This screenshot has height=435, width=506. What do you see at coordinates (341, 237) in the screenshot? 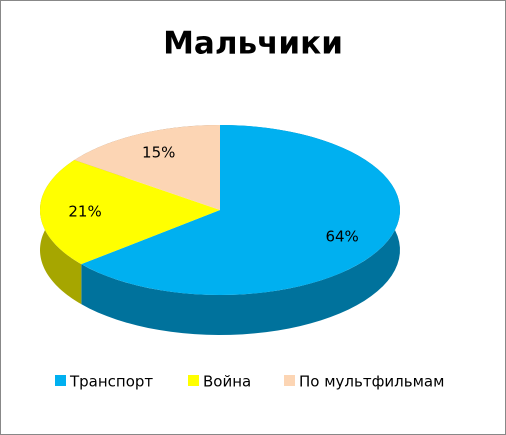
I see `data-label: 64%` at bounding box center [341, 237].